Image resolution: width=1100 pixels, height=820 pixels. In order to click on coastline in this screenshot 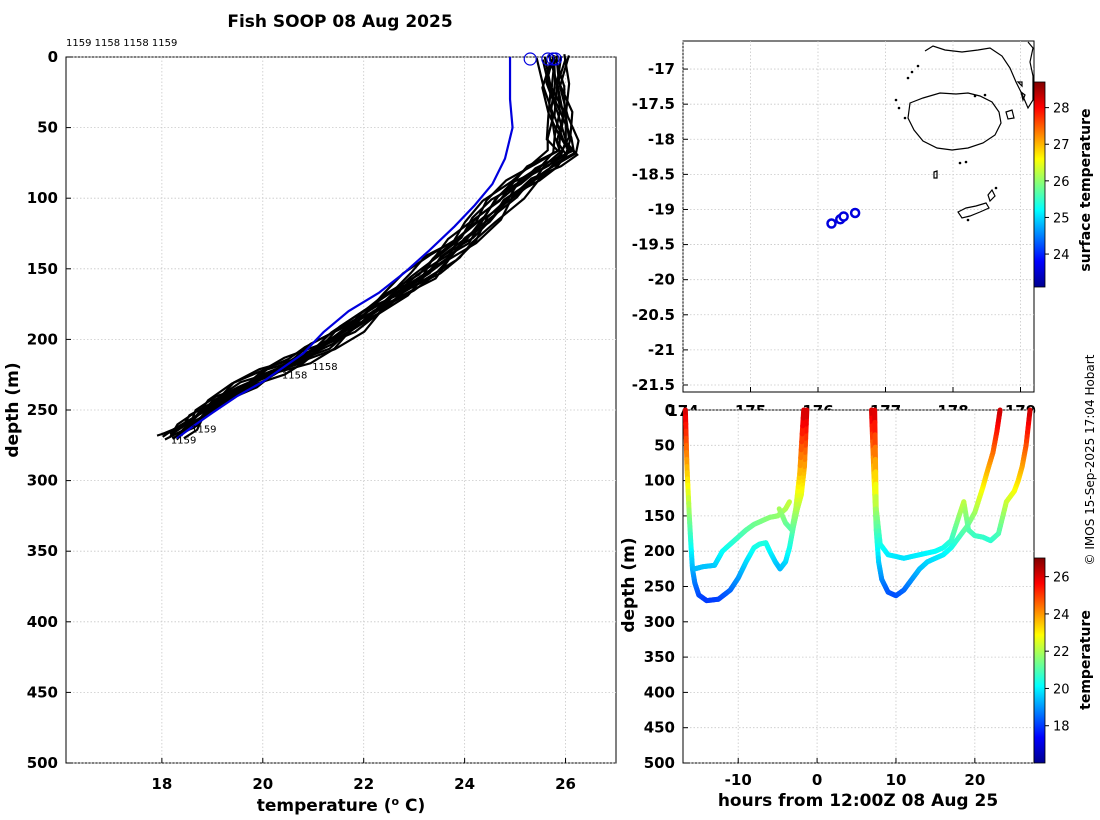, I will do `click(970, 130)`.